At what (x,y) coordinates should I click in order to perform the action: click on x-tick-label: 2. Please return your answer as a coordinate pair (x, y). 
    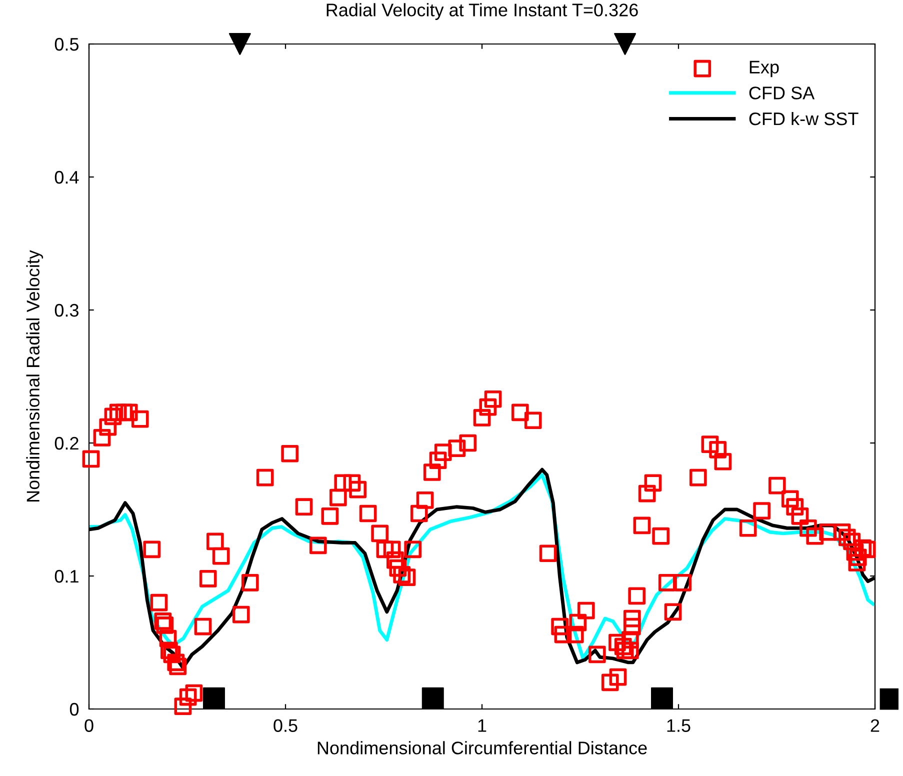
    Looking at the image, I should click on (875, 725).